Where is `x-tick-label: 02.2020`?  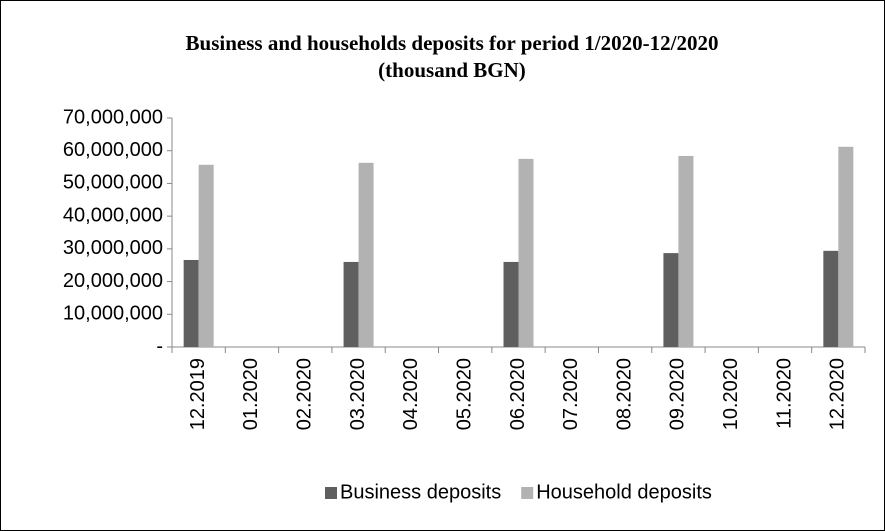 x-tick-label: 02.2020 is located at coordinates (305, 394).